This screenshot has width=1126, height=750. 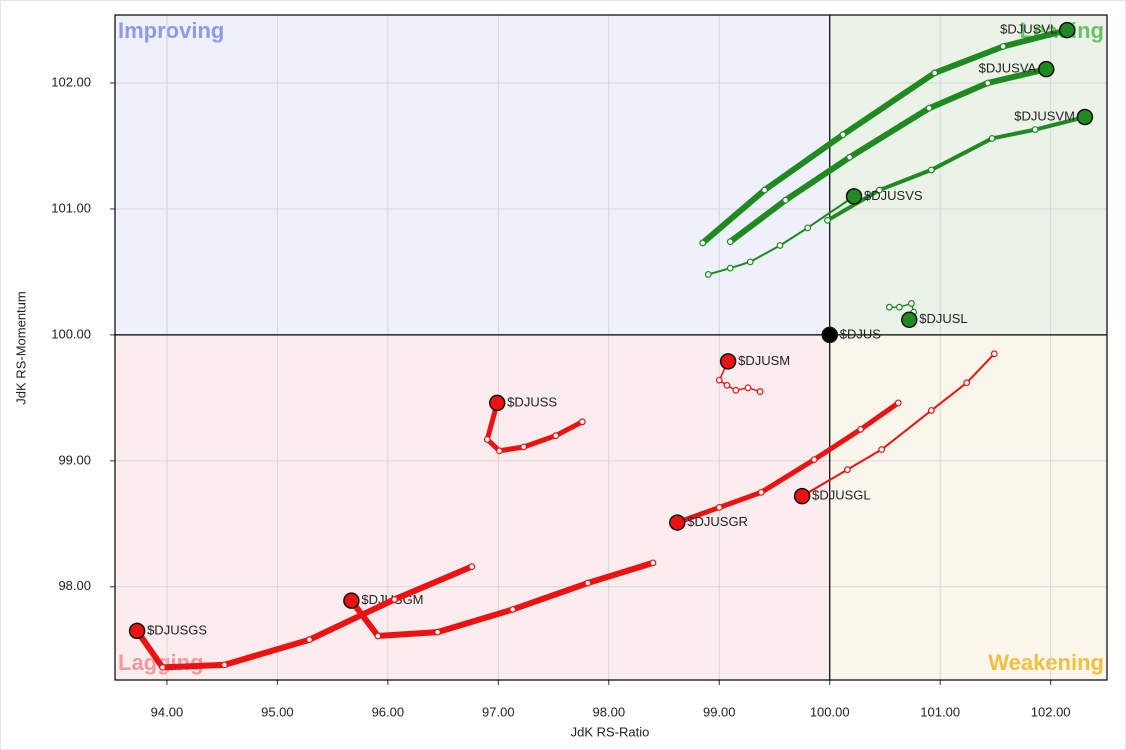 What do you see at coordinates (610, 731) in the screenshot?
I see `x-axis-label: JdK RS-Ratio` at bounding box center [610, 731].